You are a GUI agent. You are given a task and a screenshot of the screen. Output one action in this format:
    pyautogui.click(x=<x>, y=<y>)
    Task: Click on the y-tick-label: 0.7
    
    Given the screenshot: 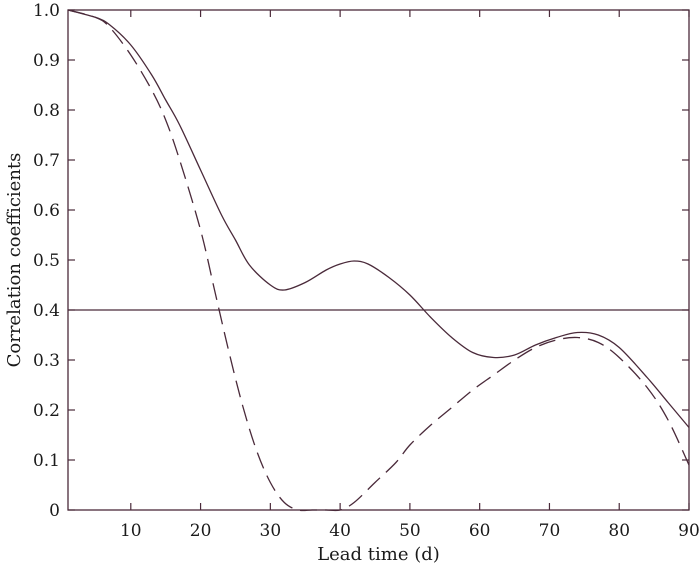 What is the action you would take?
    pyautogui.click(x=46, y=161)
    